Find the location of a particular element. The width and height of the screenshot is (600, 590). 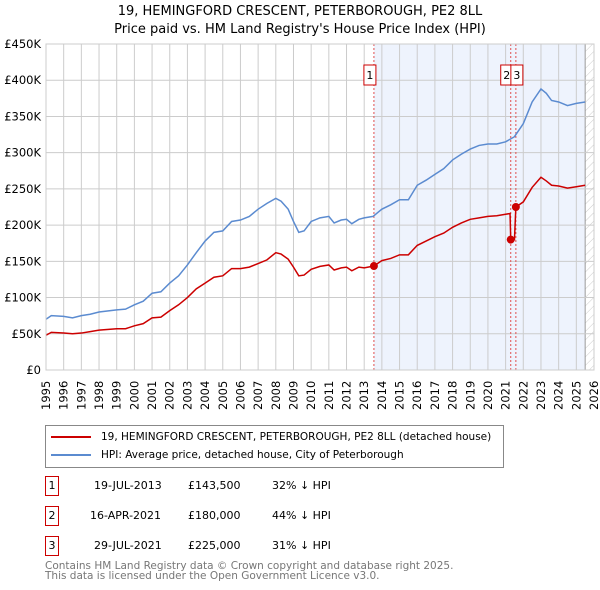

x-tick-label: 2004 is located at coordinates (205, 395).